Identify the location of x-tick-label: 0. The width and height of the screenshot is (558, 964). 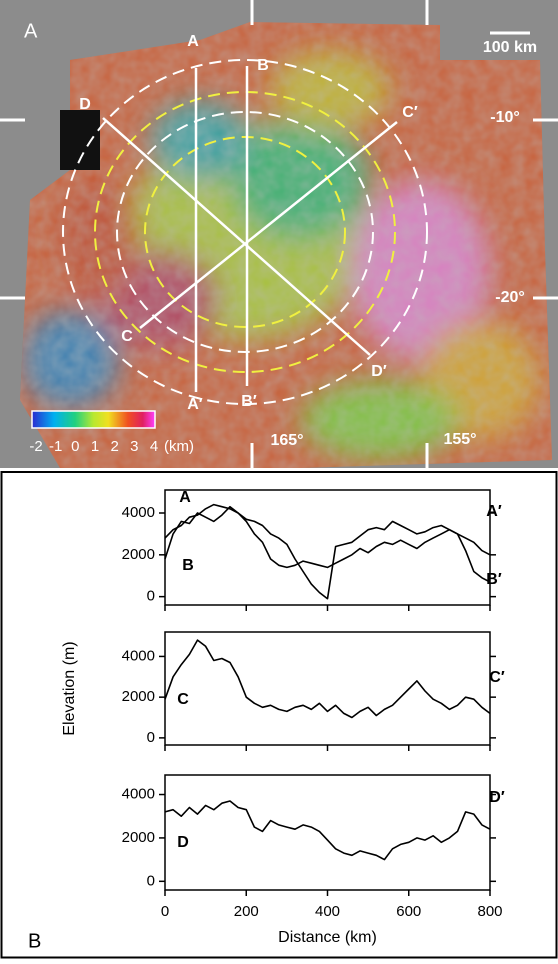
(165, 911).